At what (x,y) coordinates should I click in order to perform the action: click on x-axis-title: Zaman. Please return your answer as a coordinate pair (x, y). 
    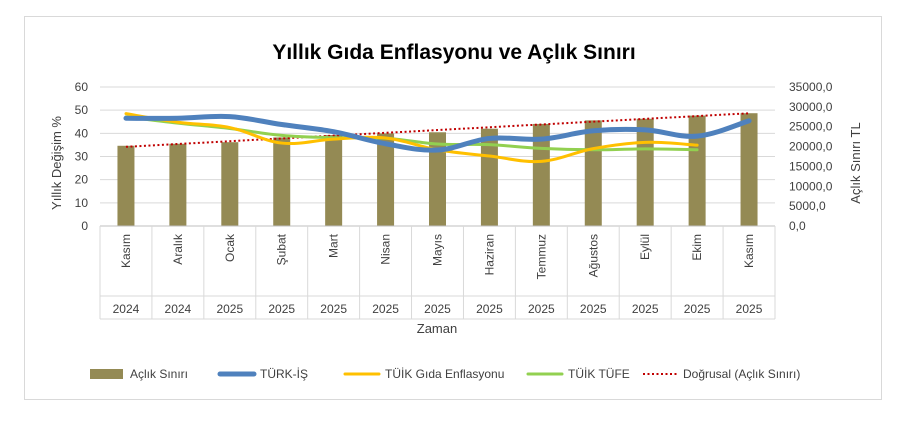
    Looking at the image, I should click on (437, 328).